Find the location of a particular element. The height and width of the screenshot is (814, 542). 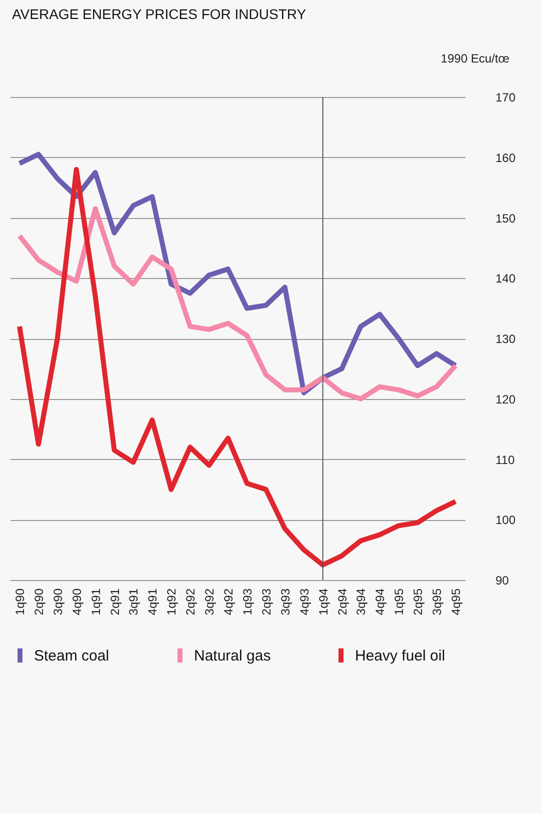

x-tick-label: 1q90 is located at coordinates (19, 602).